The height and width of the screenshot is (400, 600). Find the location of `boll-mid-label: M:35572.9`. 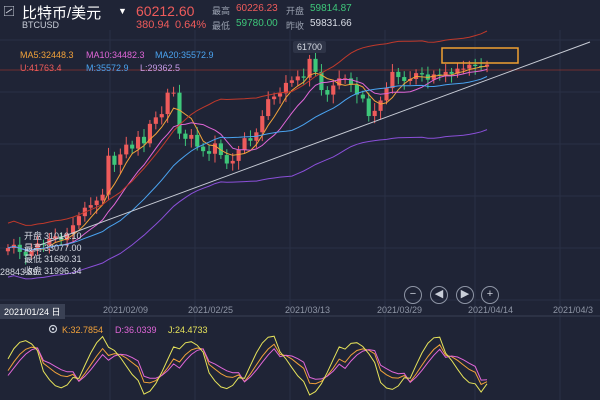

boll-mid-label: M:35572.9 is located at coordinates (107, 68).